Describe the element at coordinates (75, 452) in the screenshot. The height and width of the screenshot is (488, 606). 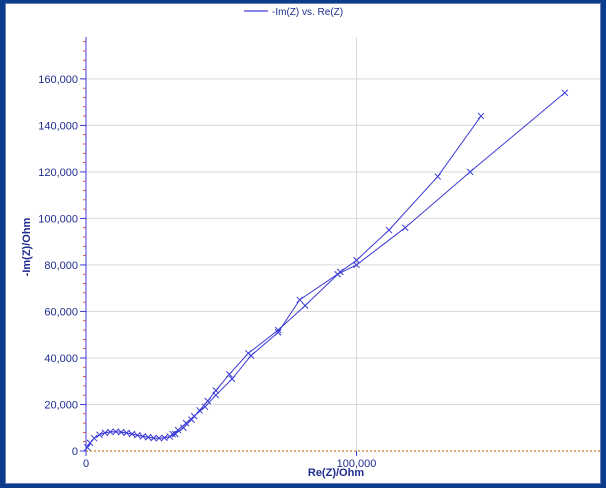
I see `y-tick-label: 0` at that location.